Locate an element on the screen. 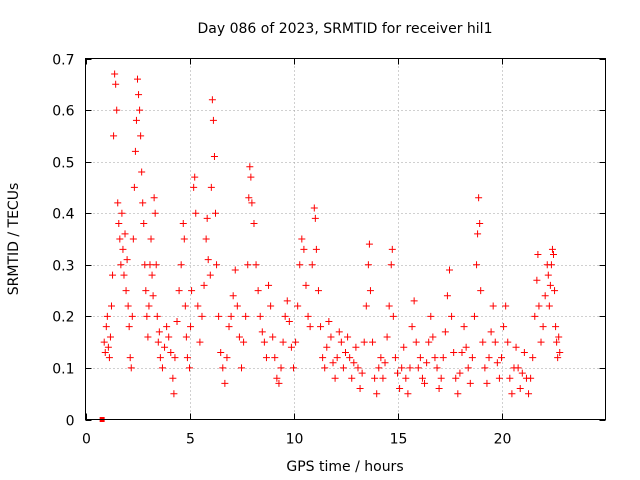  y-tick-label: 0.2 is located at coordinates (63, 318).